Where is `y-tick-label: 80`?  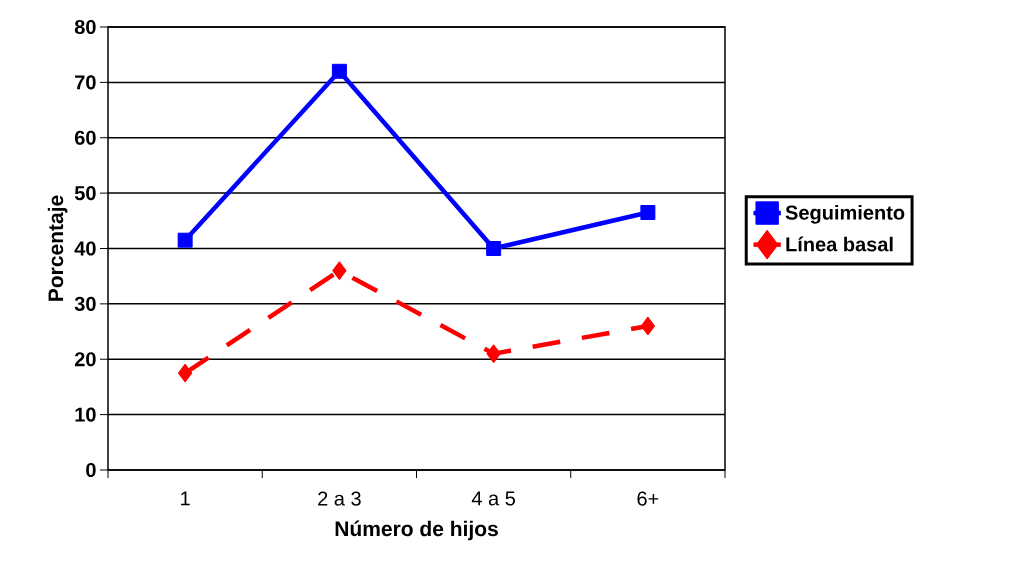
y-tick-label: 80 is located at coordinates (85, 27).